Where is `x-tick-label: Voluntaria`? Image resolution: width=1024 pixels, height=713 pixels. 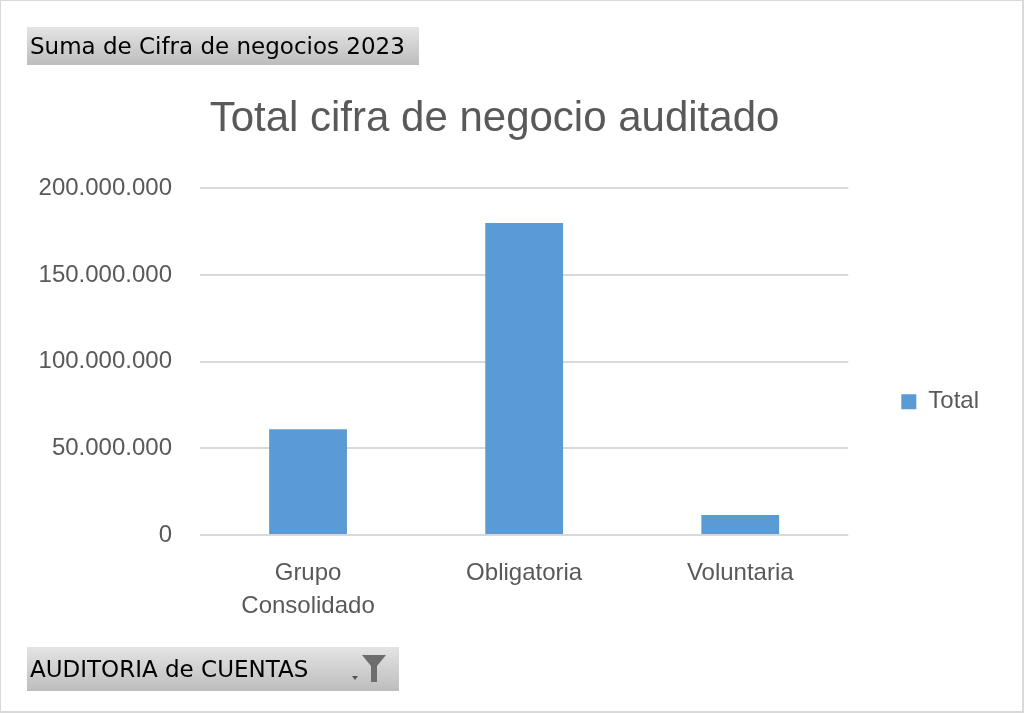 x-tick-label: Voluntaria is located at coordinates (740, 572).